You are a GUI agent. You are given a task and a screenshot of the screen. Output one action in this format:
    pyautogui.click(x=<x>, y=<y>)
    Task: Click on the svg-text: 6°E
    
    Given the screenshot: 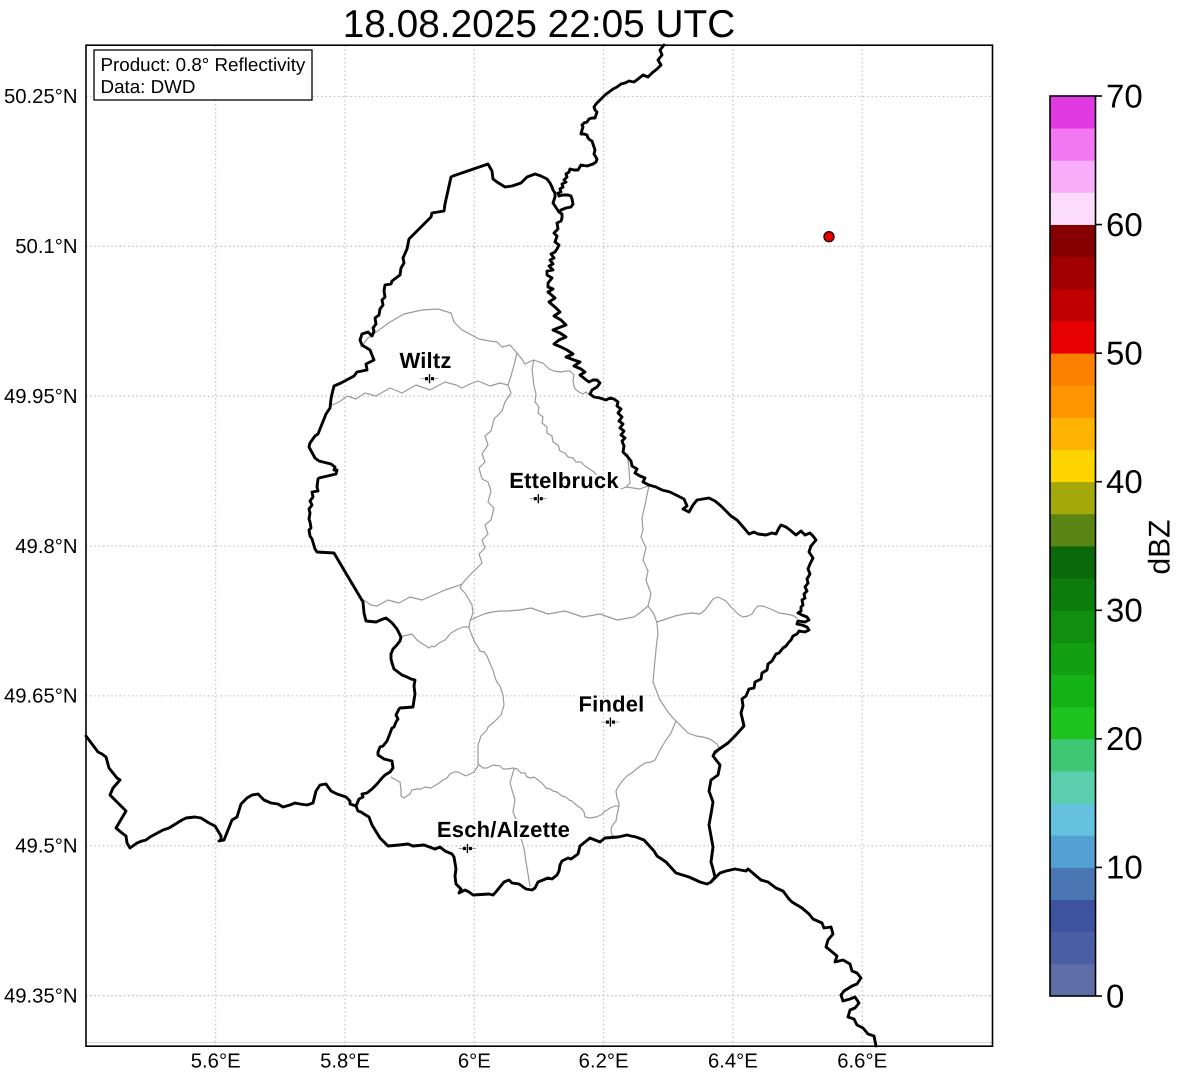 What is the action you would take?
    pyautogui.click(x=474, y=1062)
    